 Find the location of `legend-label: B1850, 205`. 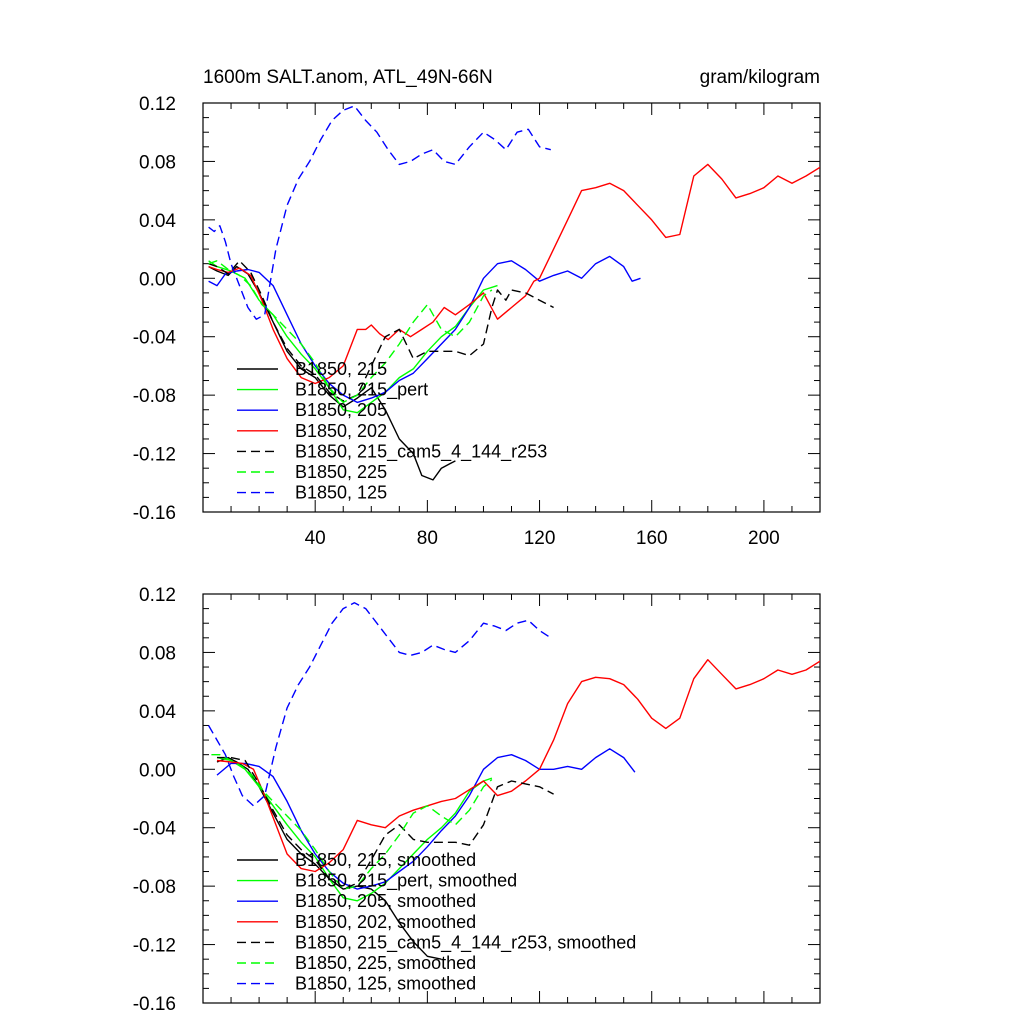

legend-label: B1850, 205 is located at coordinates (341, 410).